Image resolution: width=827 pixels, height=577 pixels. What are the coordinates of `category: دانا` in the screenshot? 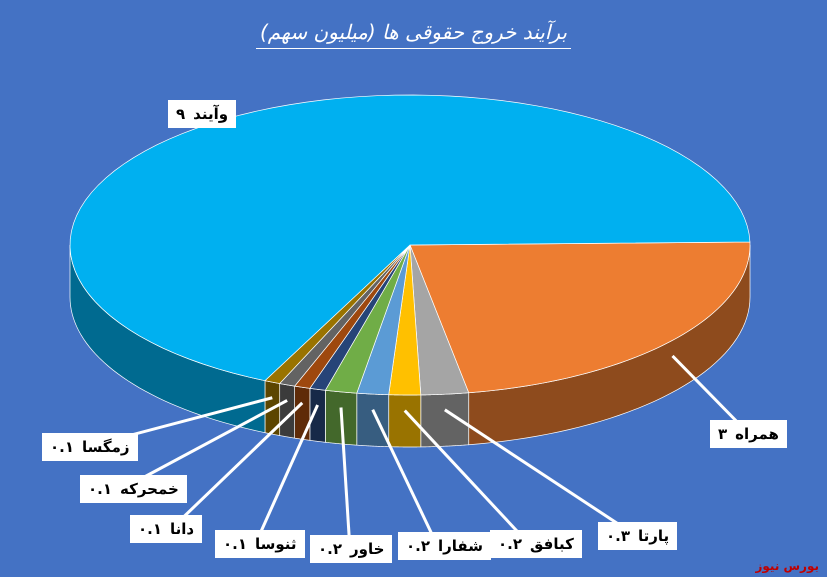 It's located at (182, 529).